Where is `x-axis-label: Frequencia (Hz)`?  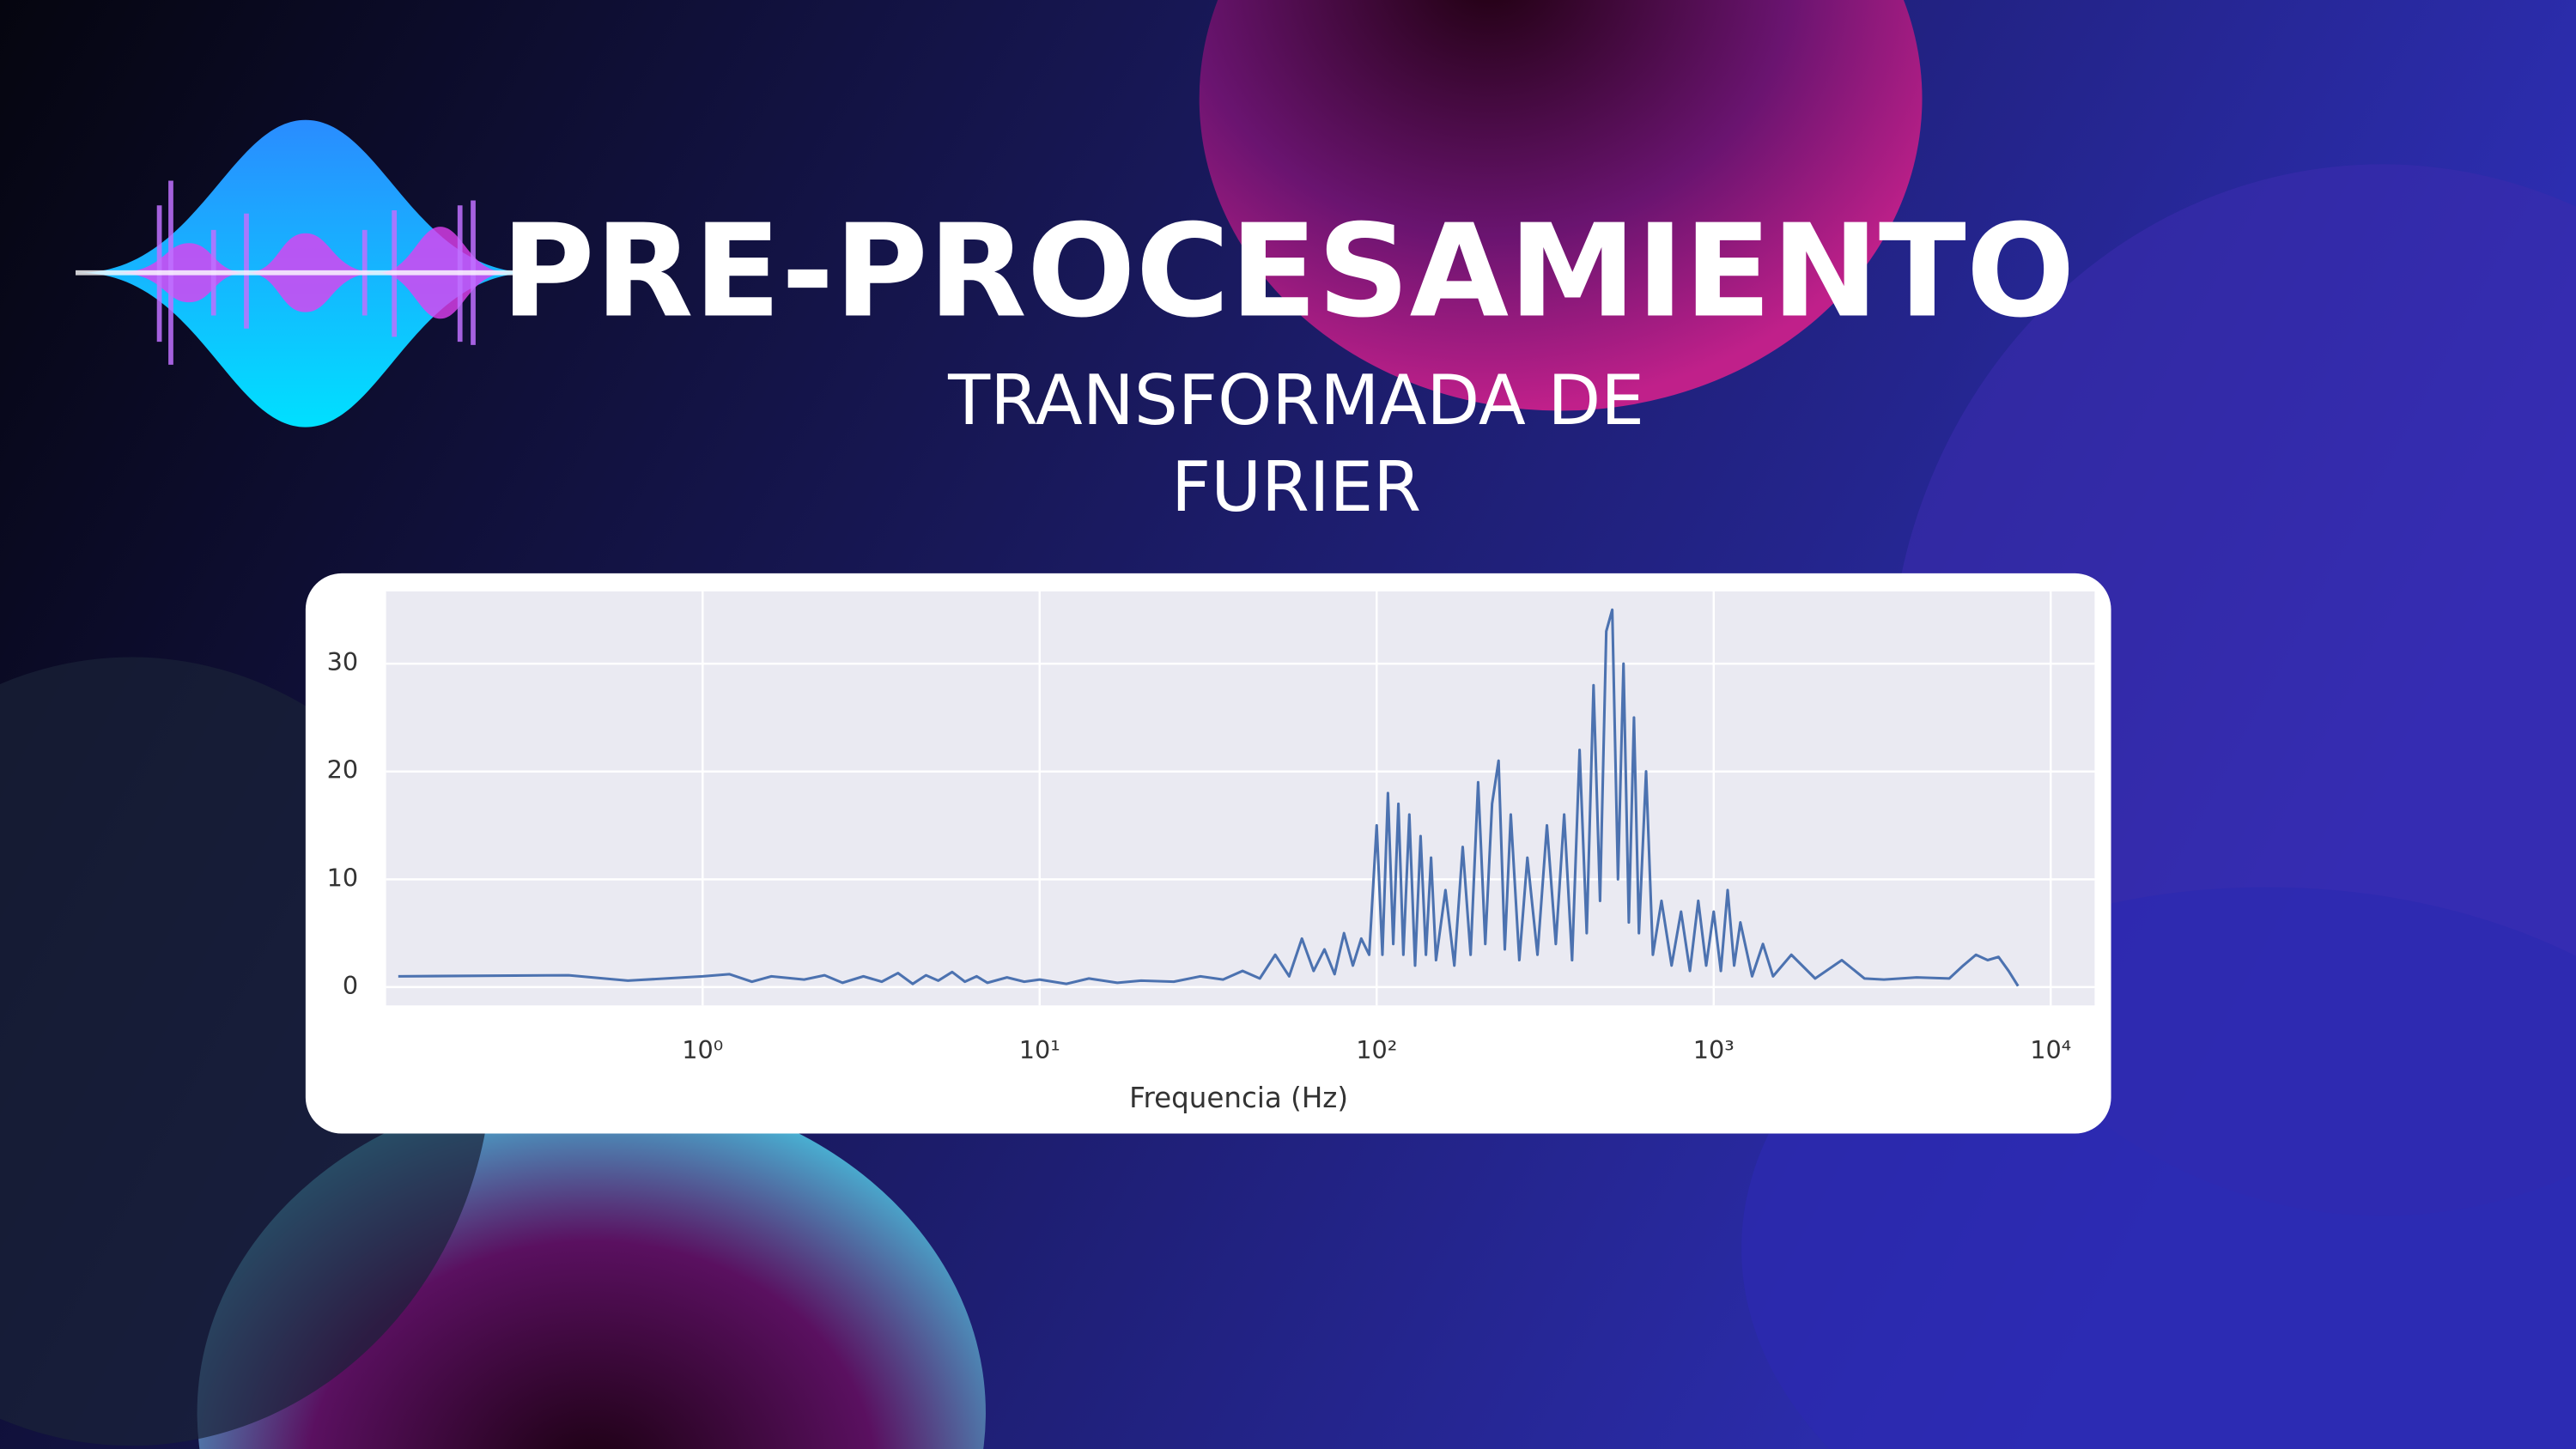
x-axis-label: Frequencia (Hz) is located at coordinates (1239, 1098).